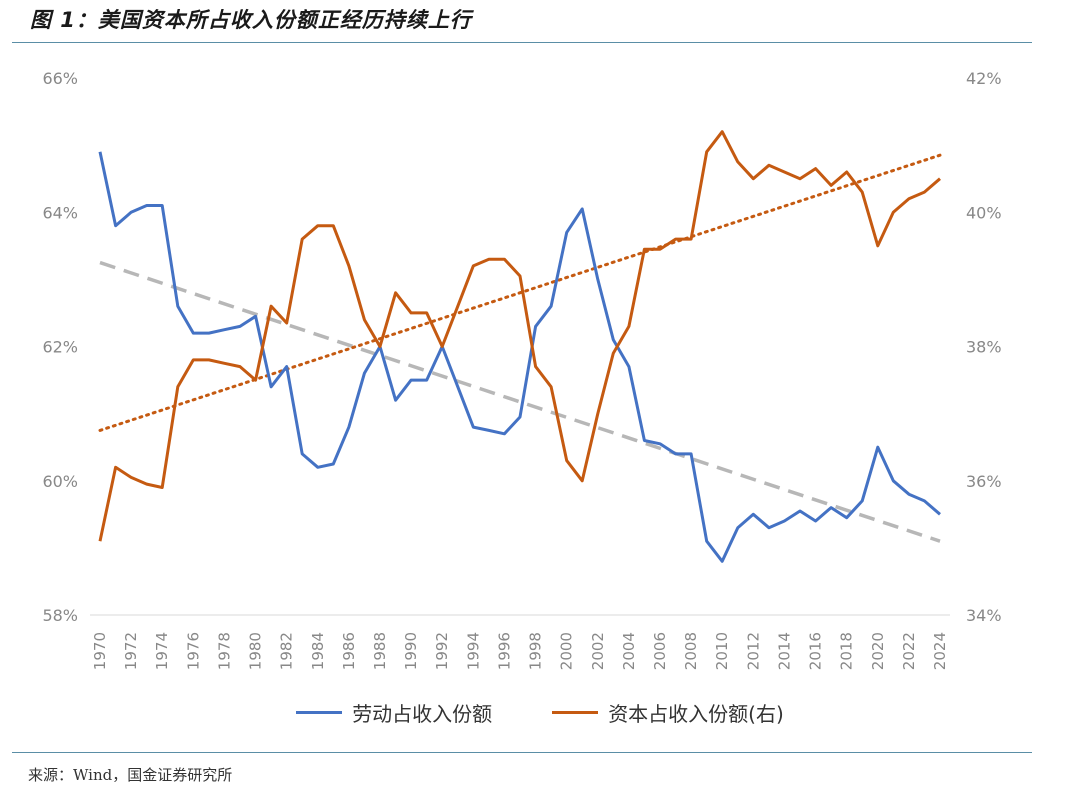 The height and width of the screenshot is (793, 1080). What do you see at coordinates (60, 212) in the screenshot?
I see `y-left-tick-label: 64%` at bounding box center [60, 212].